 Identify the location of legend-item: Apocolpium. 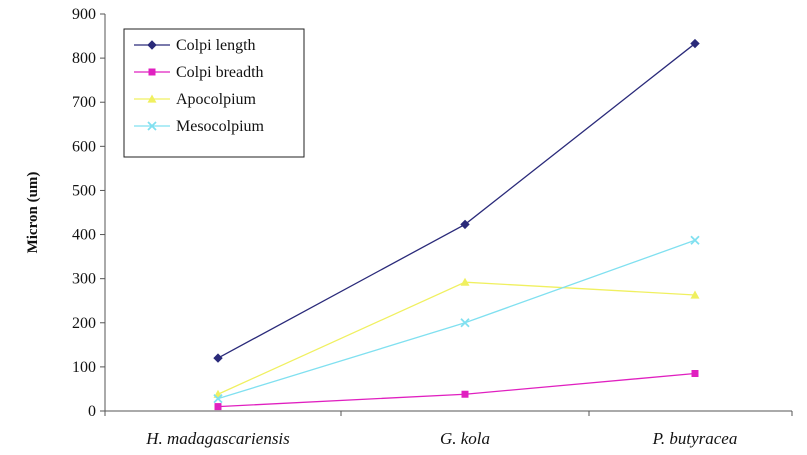
(195, 99).